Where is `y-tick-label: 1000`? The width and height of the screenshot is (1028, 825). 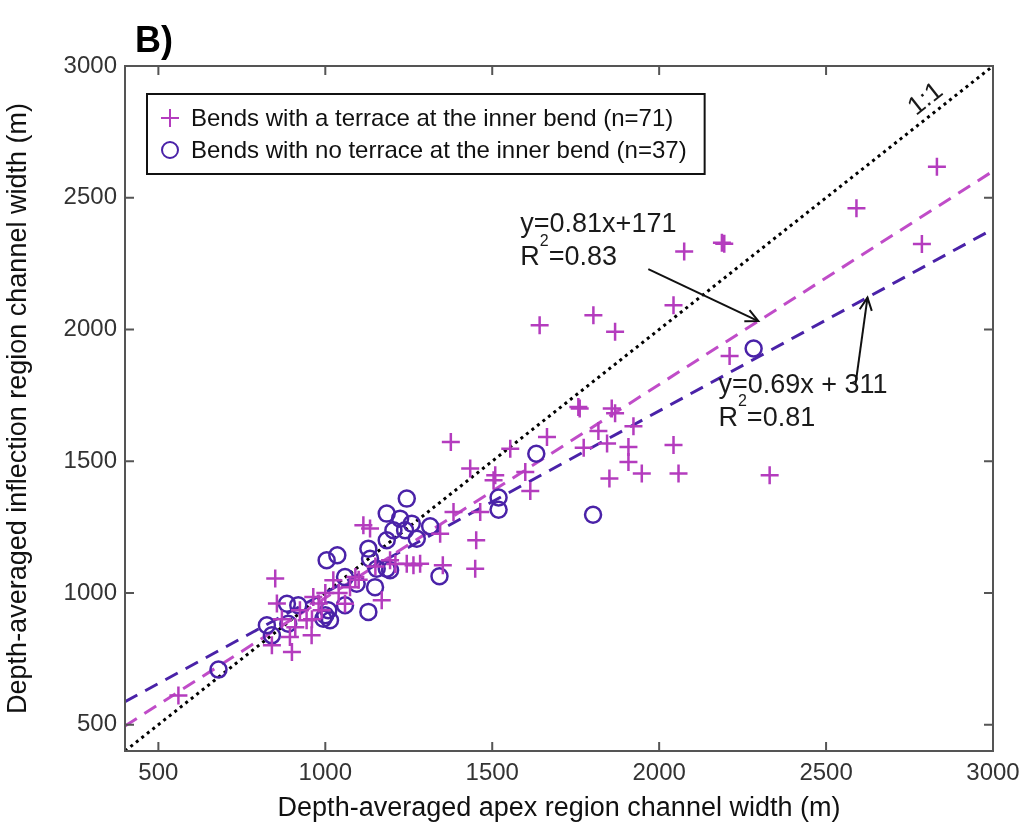 y-tick-label: 1000 is located at coordinates (90, 591).